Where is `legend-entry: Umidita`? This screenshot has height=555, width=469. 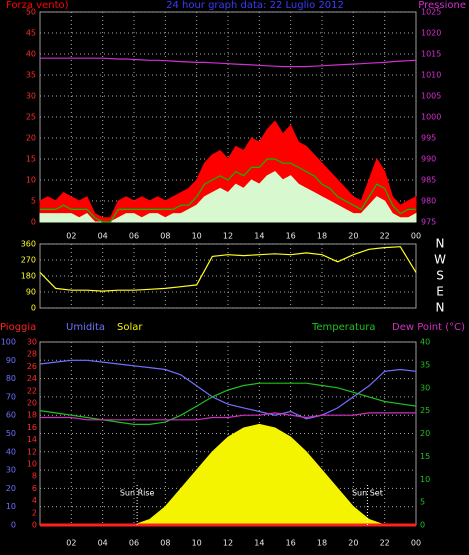
legend-entry: Umidita is located at coordinates (85, 327).